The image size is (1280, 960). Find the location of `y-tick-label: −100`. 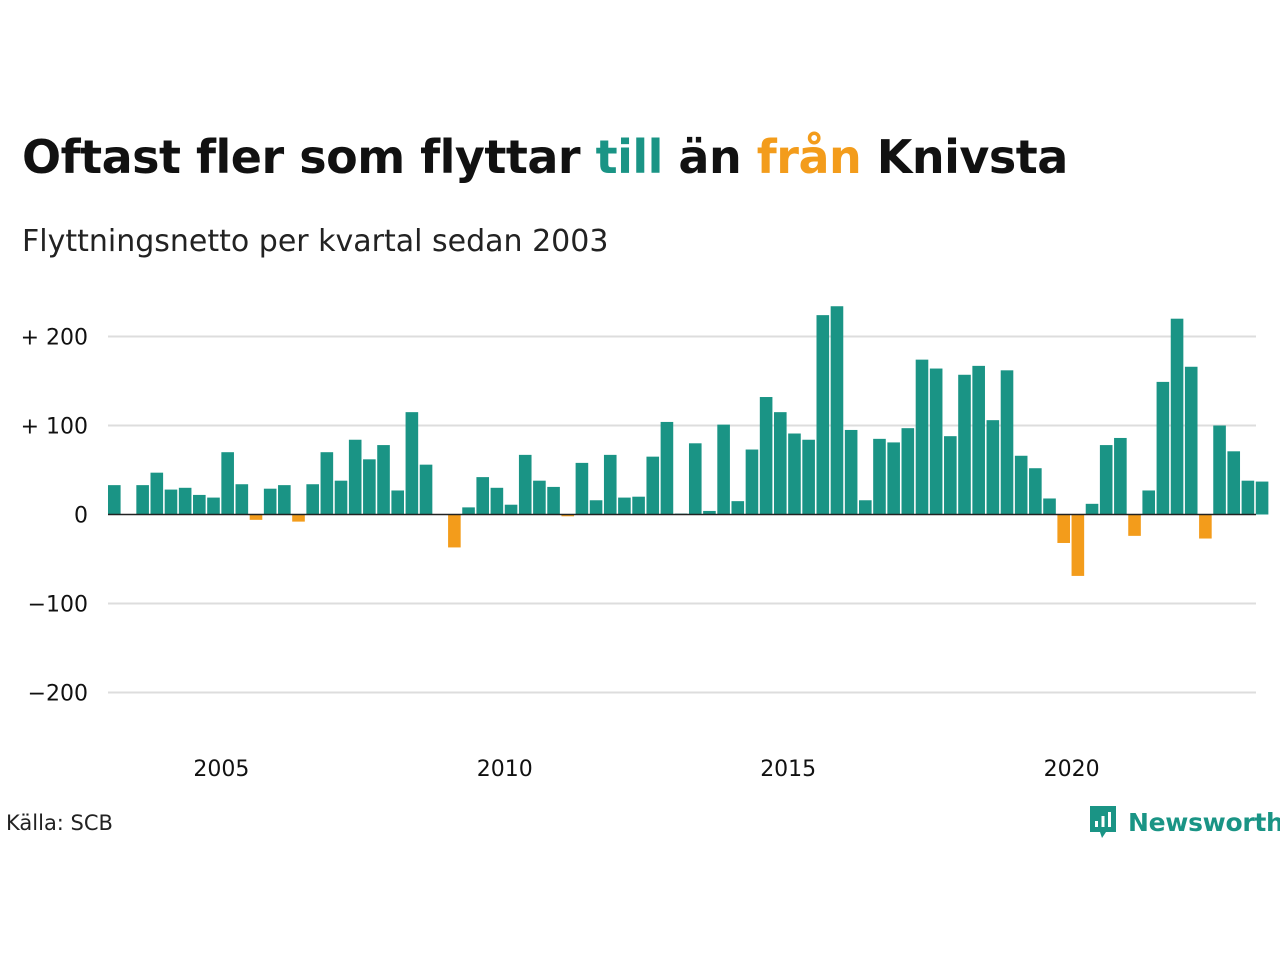

y-tick-label: −100 is located at coordinates (58, 605).